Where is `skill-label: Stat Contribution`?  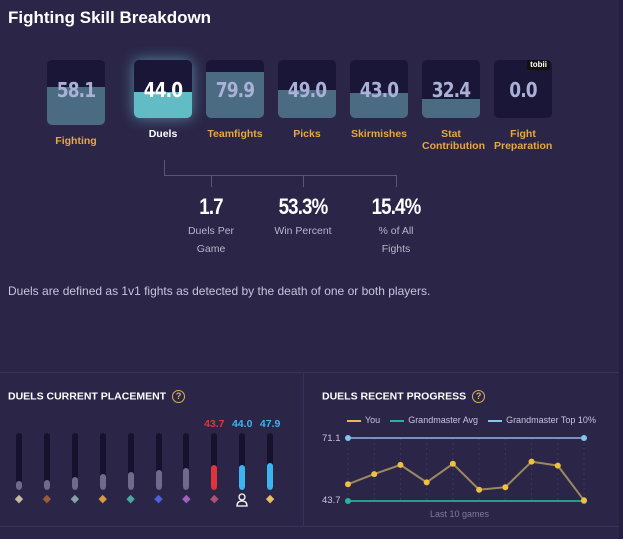 skill-label: Stat Contribution is located at coordinates (453, 140).